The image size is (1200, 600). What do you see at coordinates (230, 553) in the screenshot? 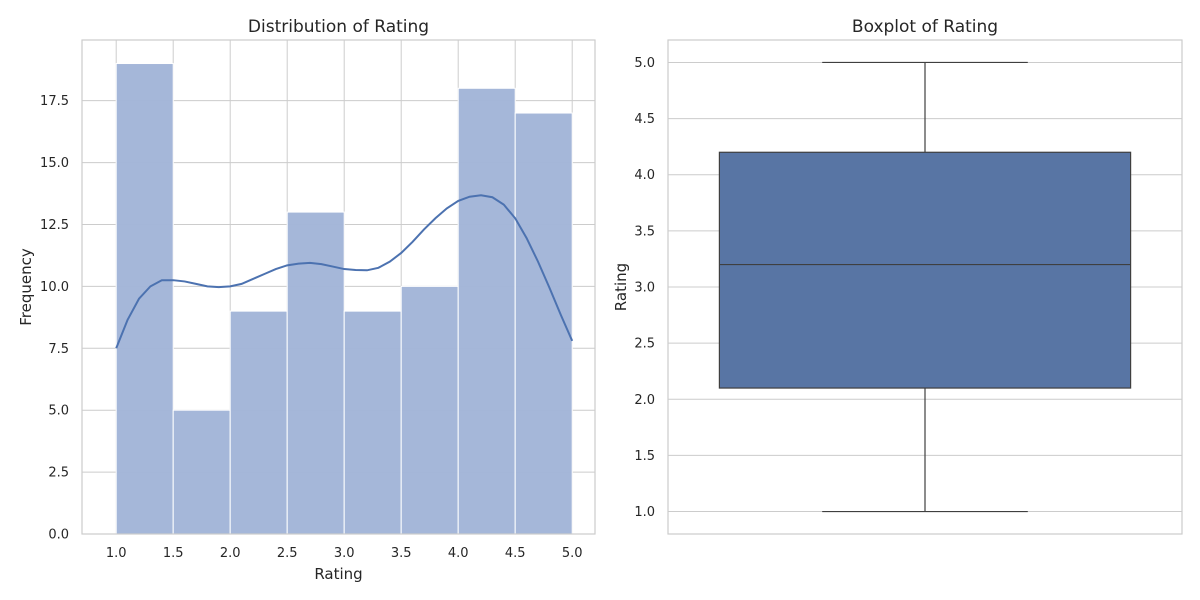
I see `histogram-x-tick-label: 2.0` at bounding box center [230, 553].